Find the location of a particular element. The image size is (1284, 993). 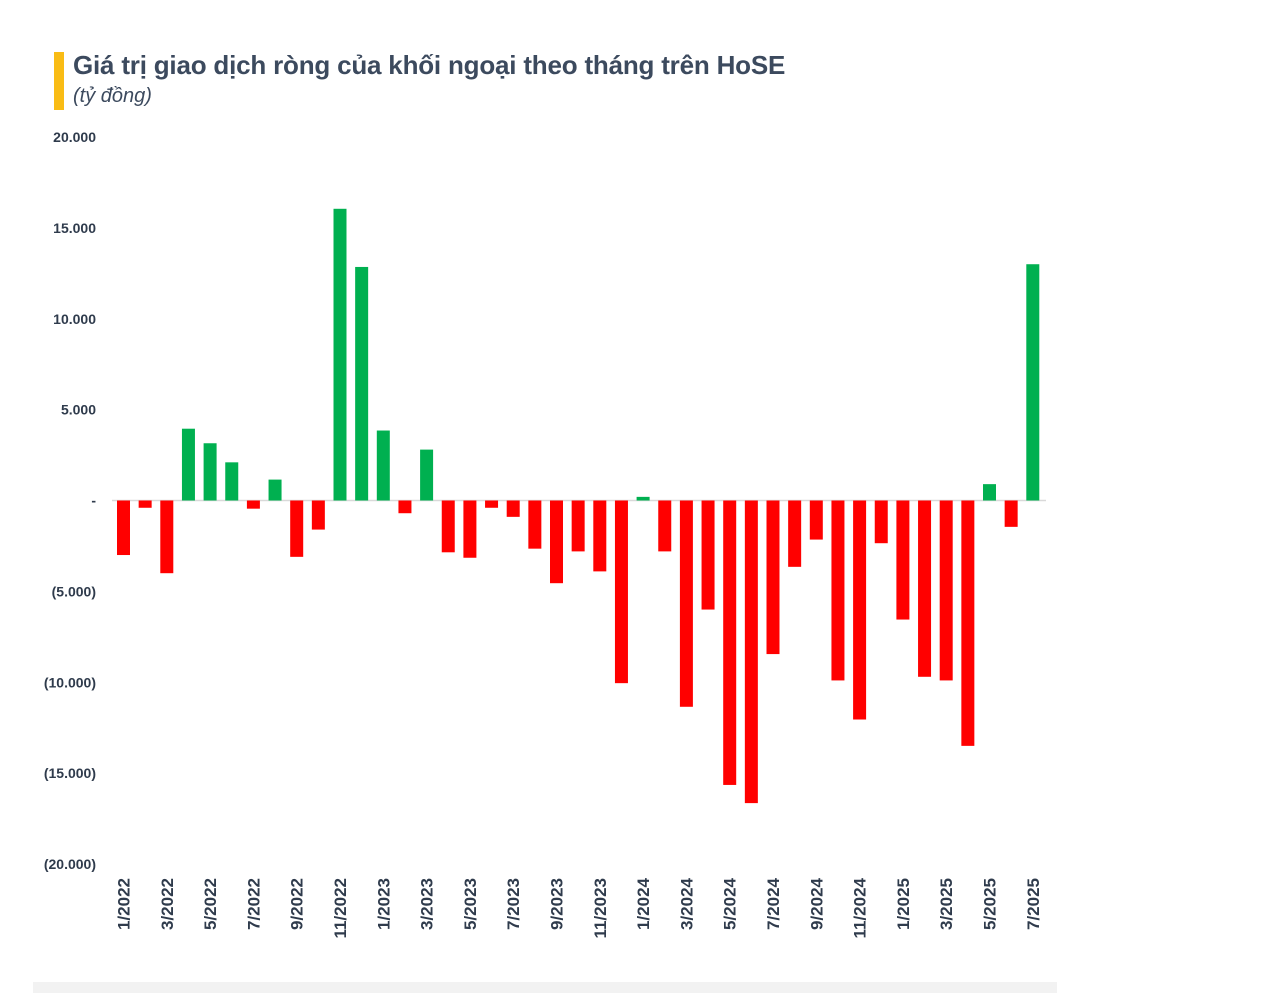

bar-2-2022 is located at coordinates (145, 504).